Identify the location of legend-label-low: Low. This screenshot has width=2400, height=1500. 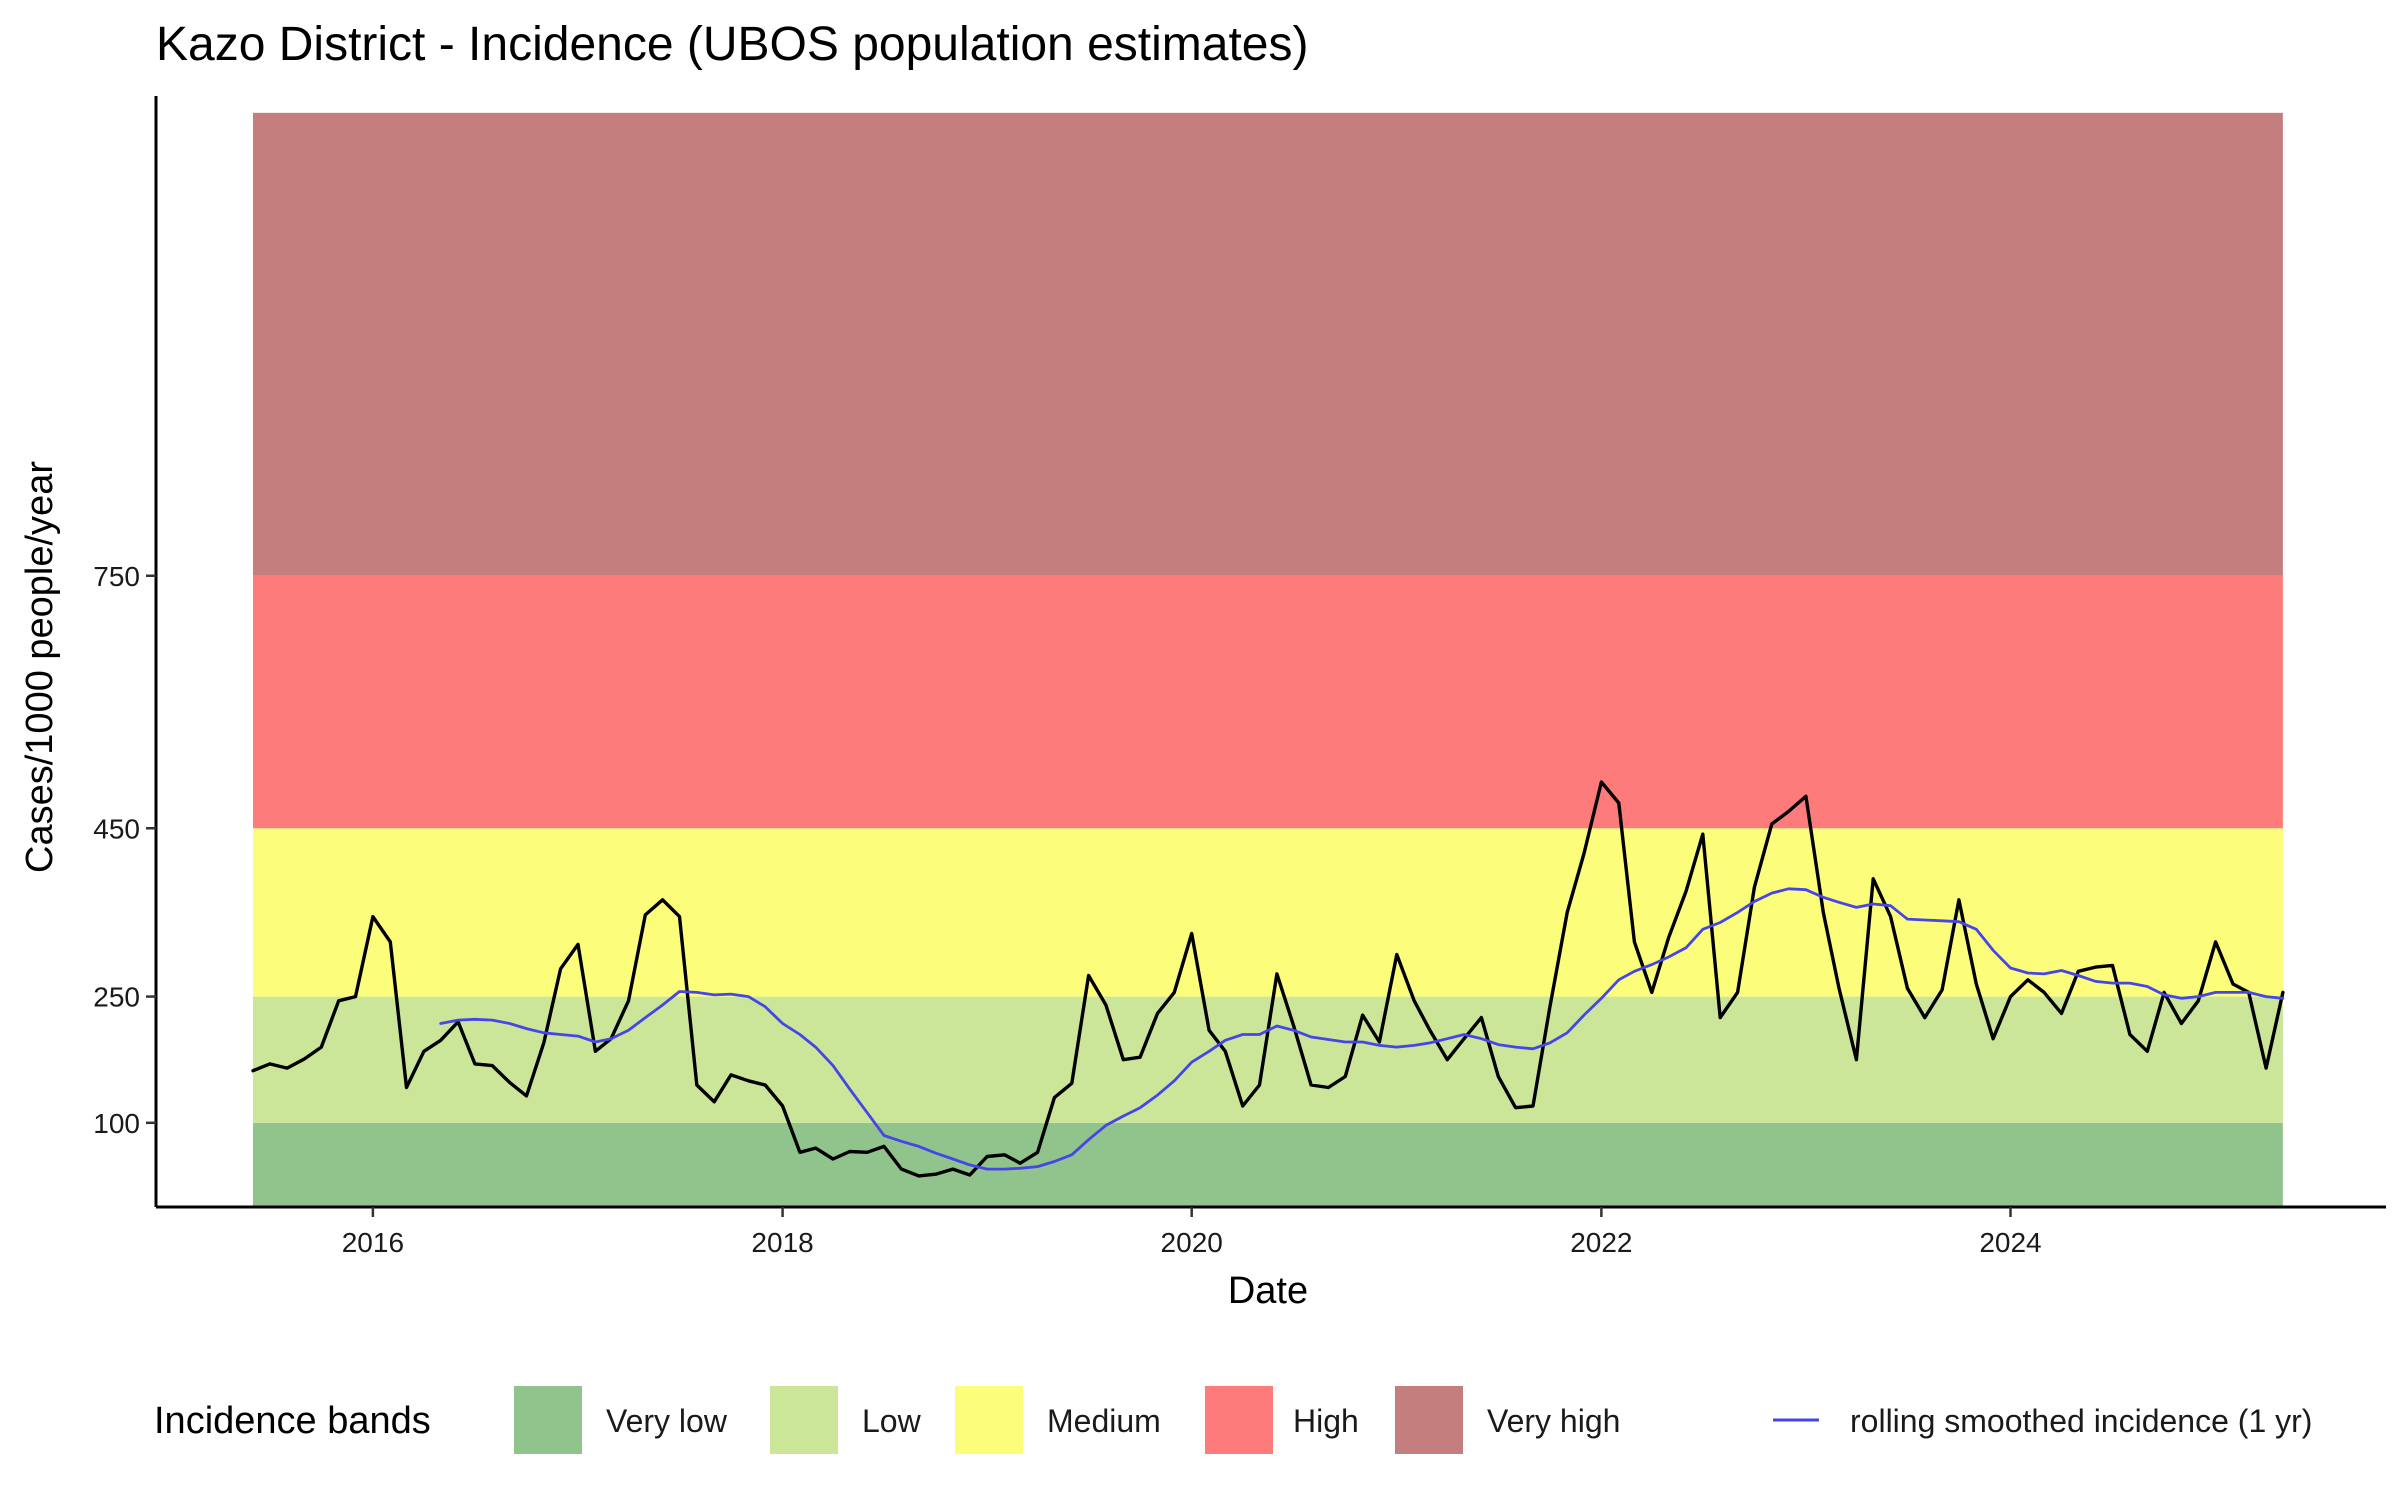
(892, 1421).